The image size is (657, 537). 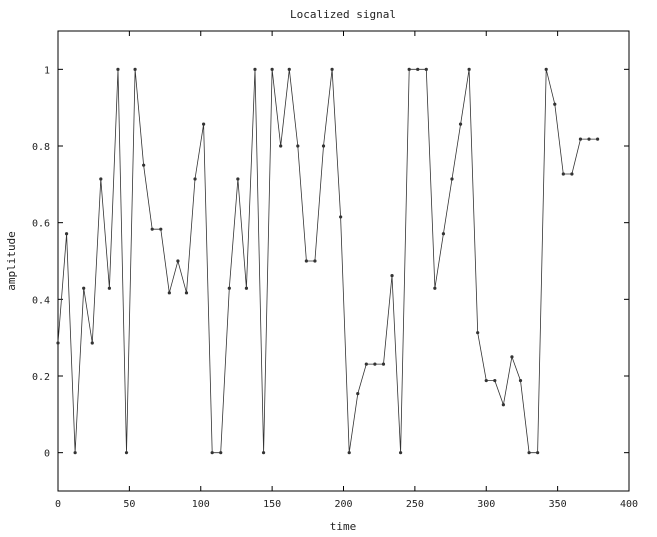 What do you see at coordinates (486, 504) in the screenshot?
I see `x-tick-label: 300` at bounding box center [486, 504].